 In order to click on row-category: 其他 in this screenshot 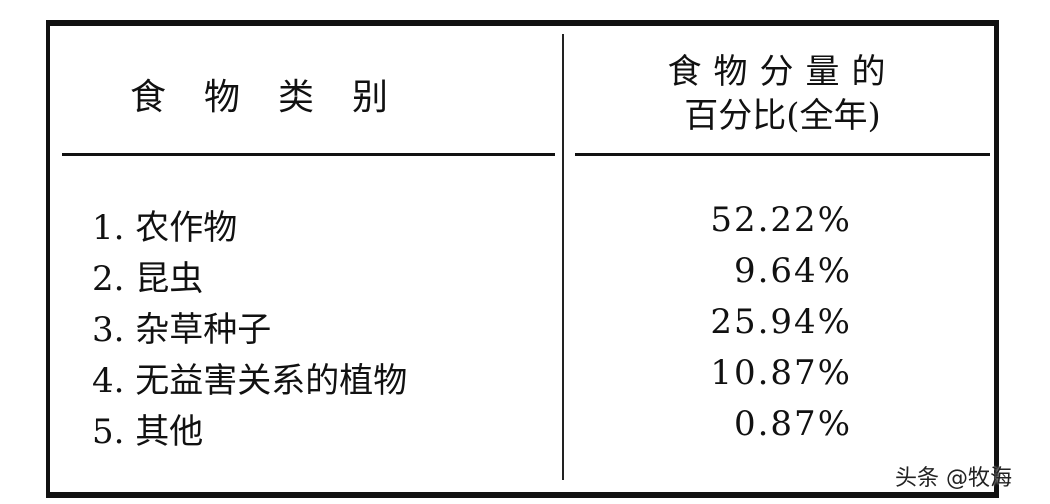, I will do `click(169, 432)`.